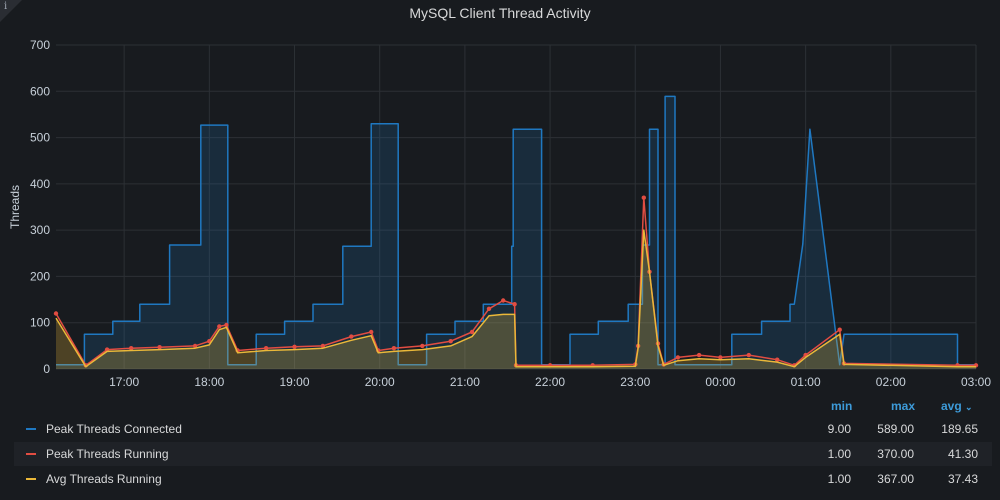 The width and height of the screenshot is (1000, 500). Describe the element at coordinates (895, 429) in the screenshot. I see `legend-max-value: 589.00` at that location.